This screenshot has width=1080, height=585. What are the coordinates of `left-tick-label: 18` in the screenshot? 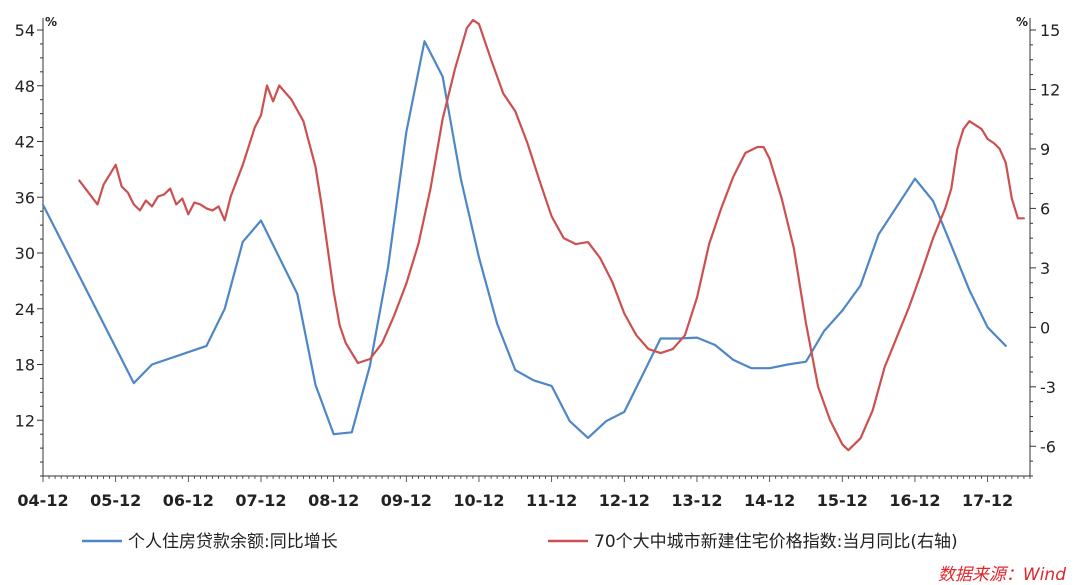 It's located at (25, 365).